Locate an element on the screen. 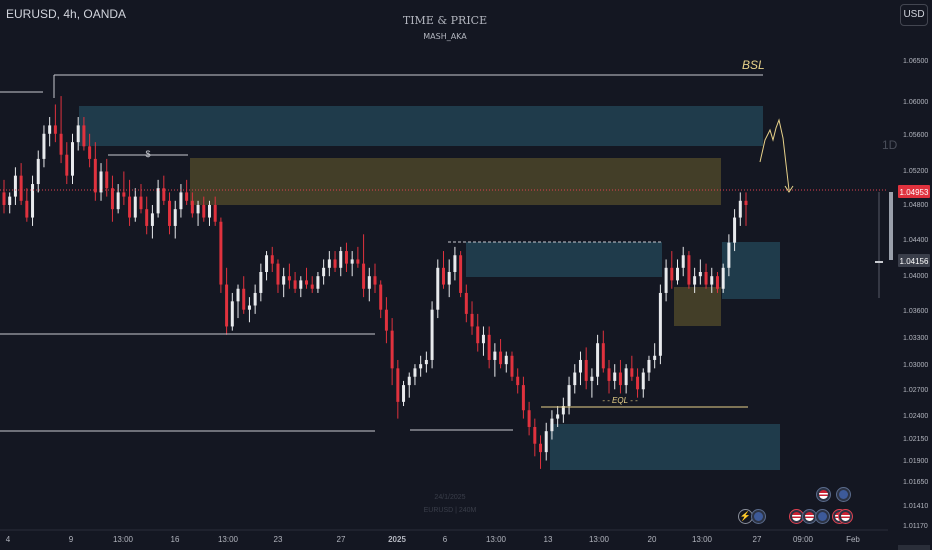  currency-button: USD is located at coordinates (914, 15).